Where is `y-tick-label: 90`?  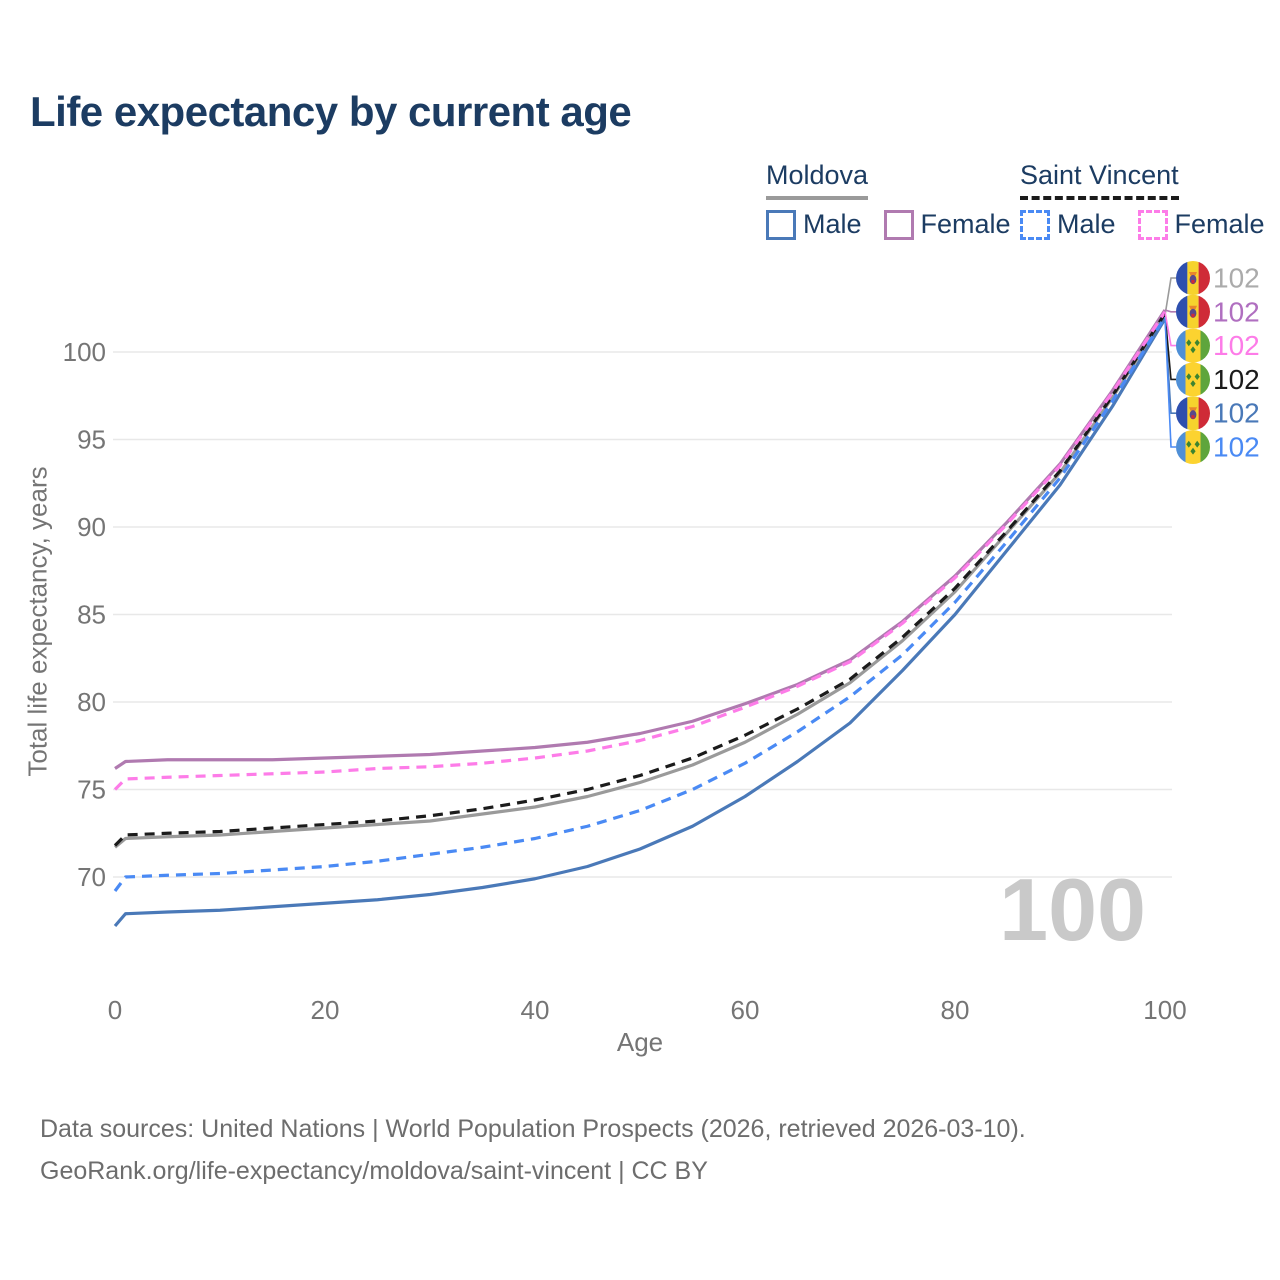 y-tick-label: 90 is located at coordinates (91, 527).